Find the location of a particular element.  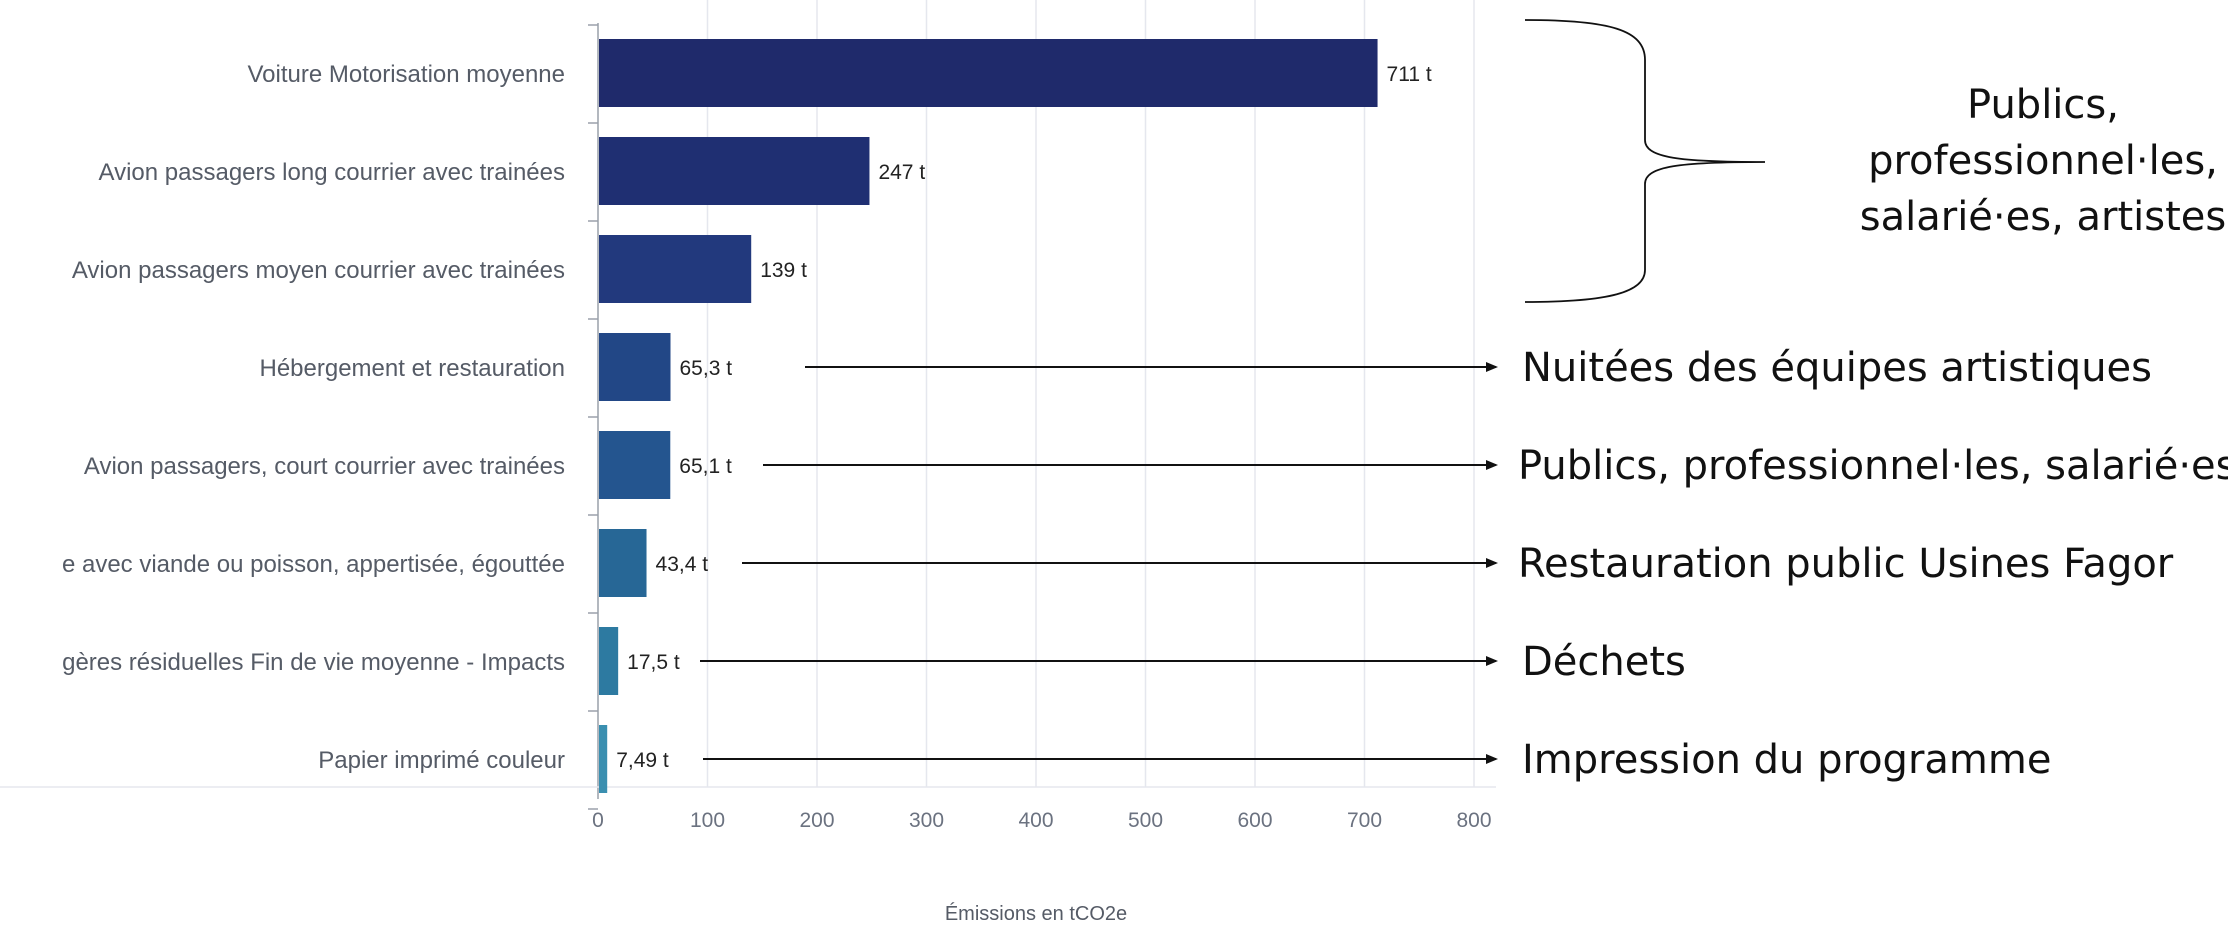

bar-value-label: 139 t is located at coordinates (783, 270).